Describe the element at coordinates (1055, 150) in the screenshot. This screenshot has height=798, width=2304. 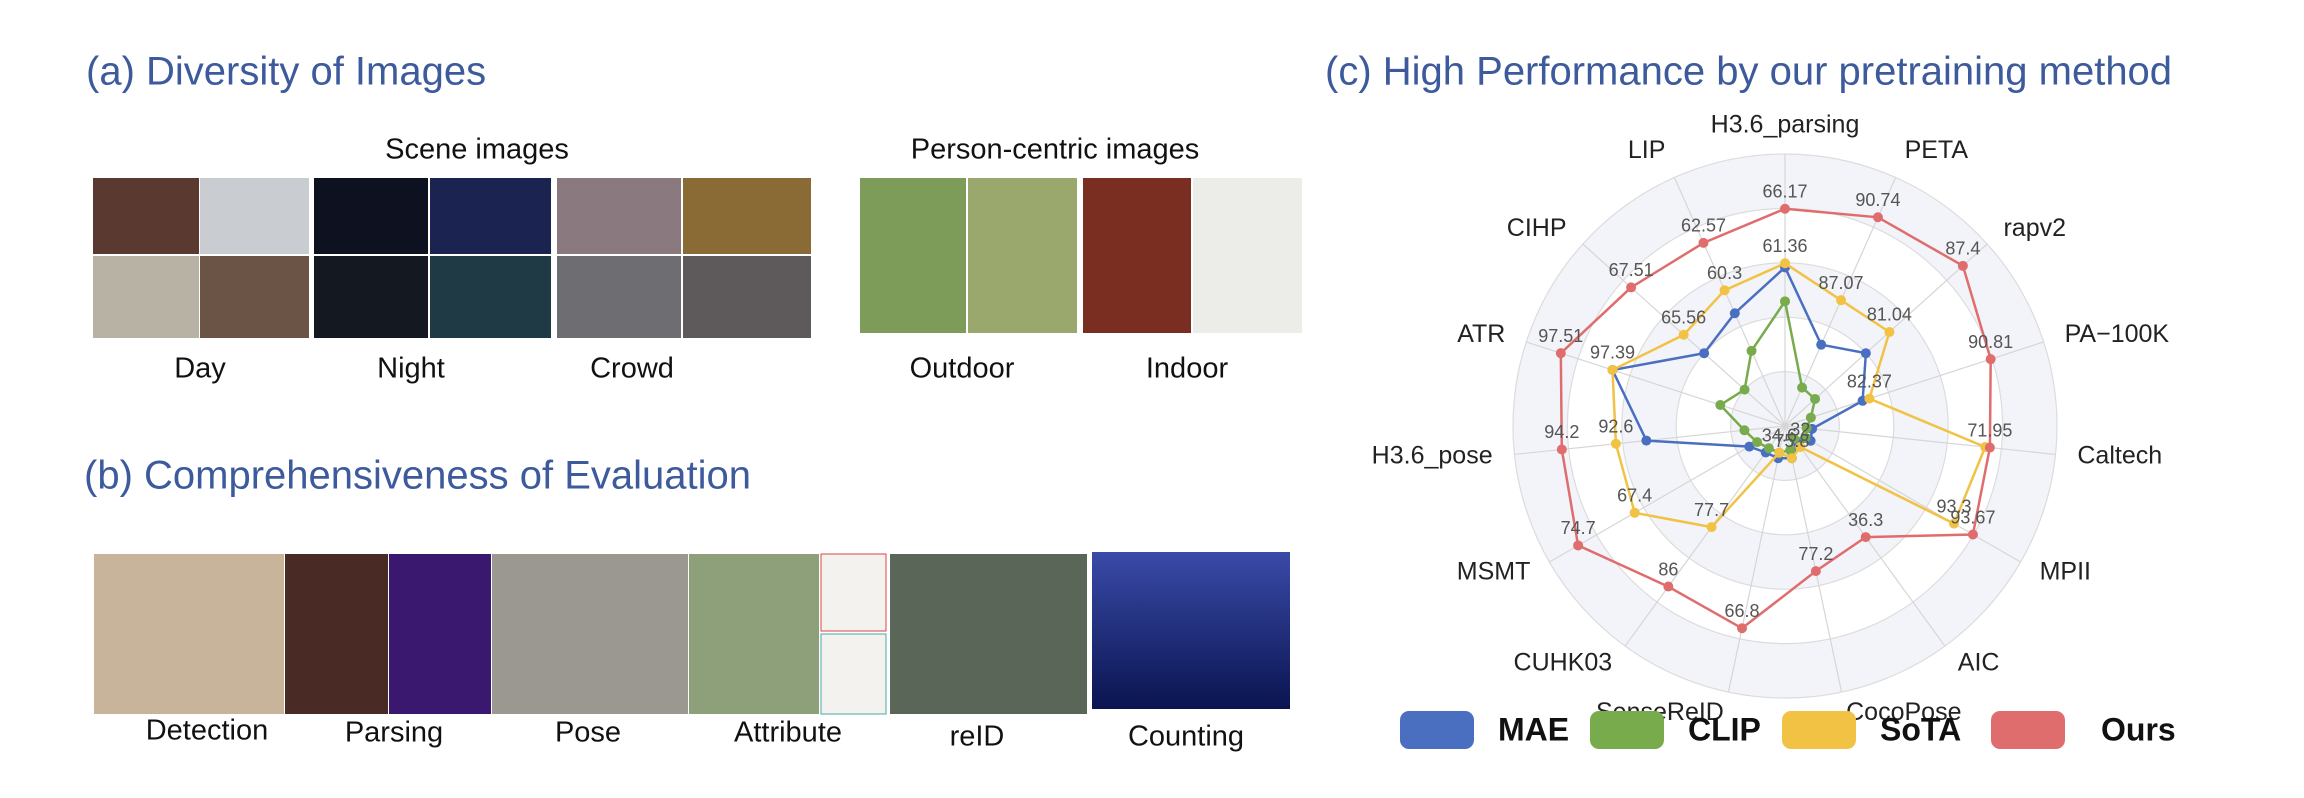
I see `group-title: Person-centric images` at that location.